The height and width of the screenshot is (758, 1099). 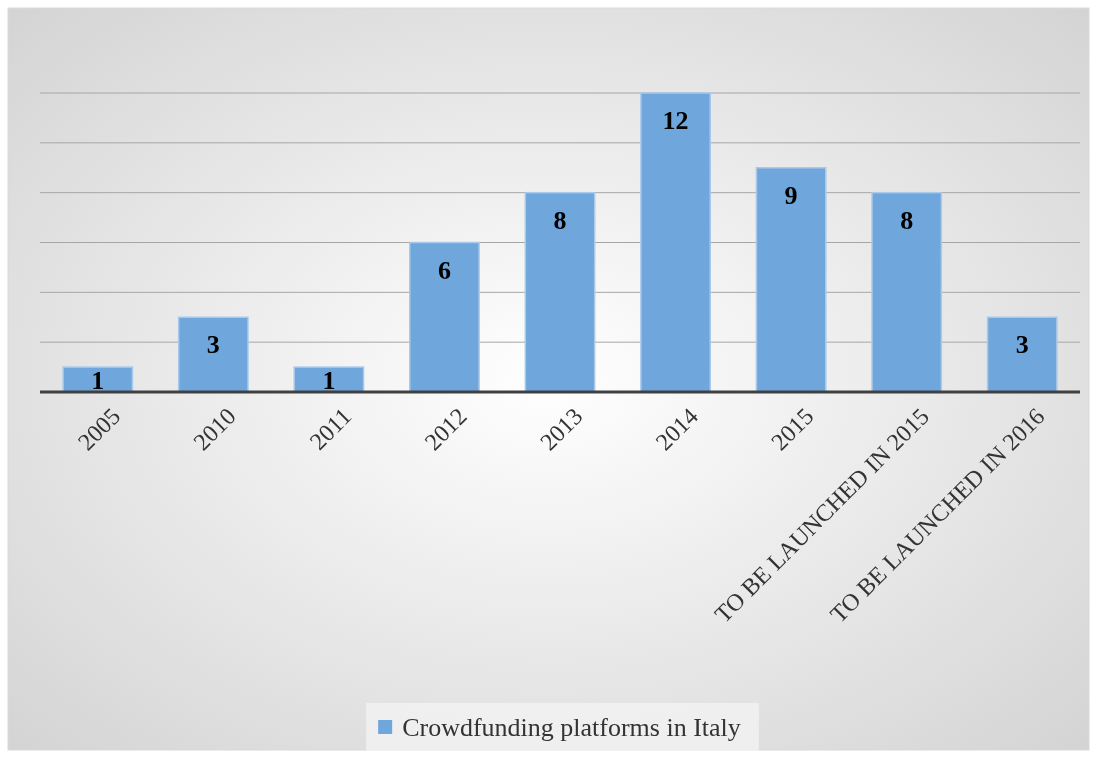 What do you see at coordinates (571, 728) in the screenshot?
I see `text: Crowdfunding platforms in Italy` at bounding box center [571, 728].